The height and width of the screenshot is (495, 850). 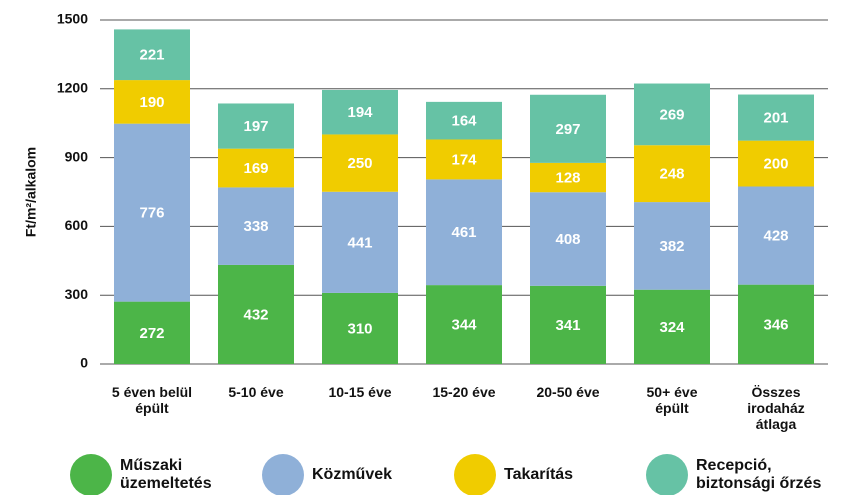 I want to click on data-label: 197, so click(x=255, y=126).